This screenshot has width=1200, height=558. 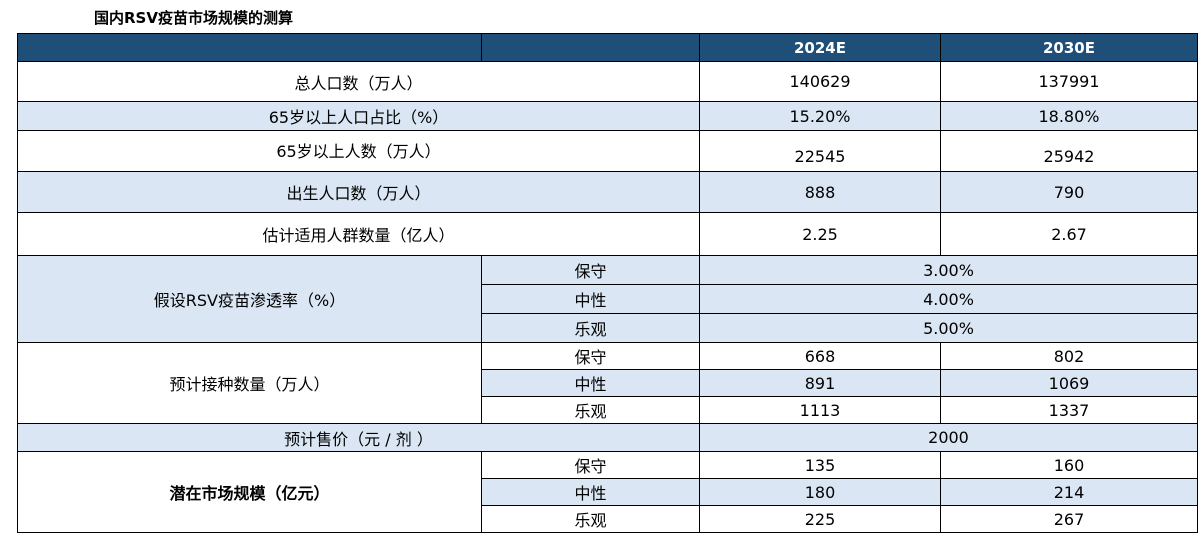 I want to click on header-cell-2030e: 2030E, so click(x=1069, y=47).